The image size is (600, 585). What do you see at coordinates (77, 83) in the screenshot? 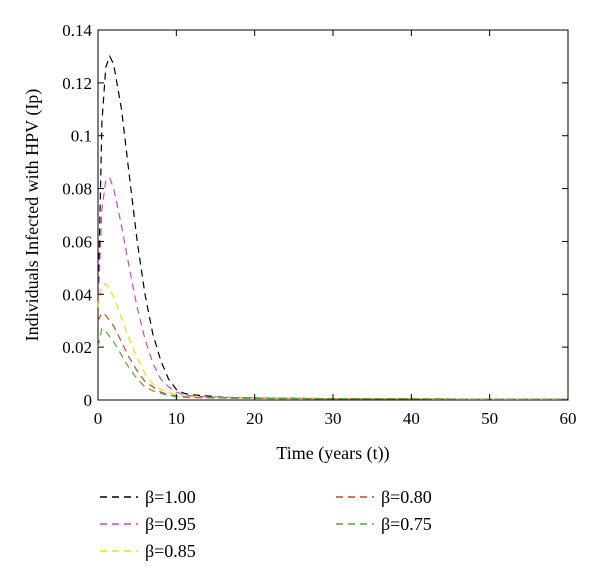
I see `y-tick-label: 0.12` at bounding box center [77, 83].